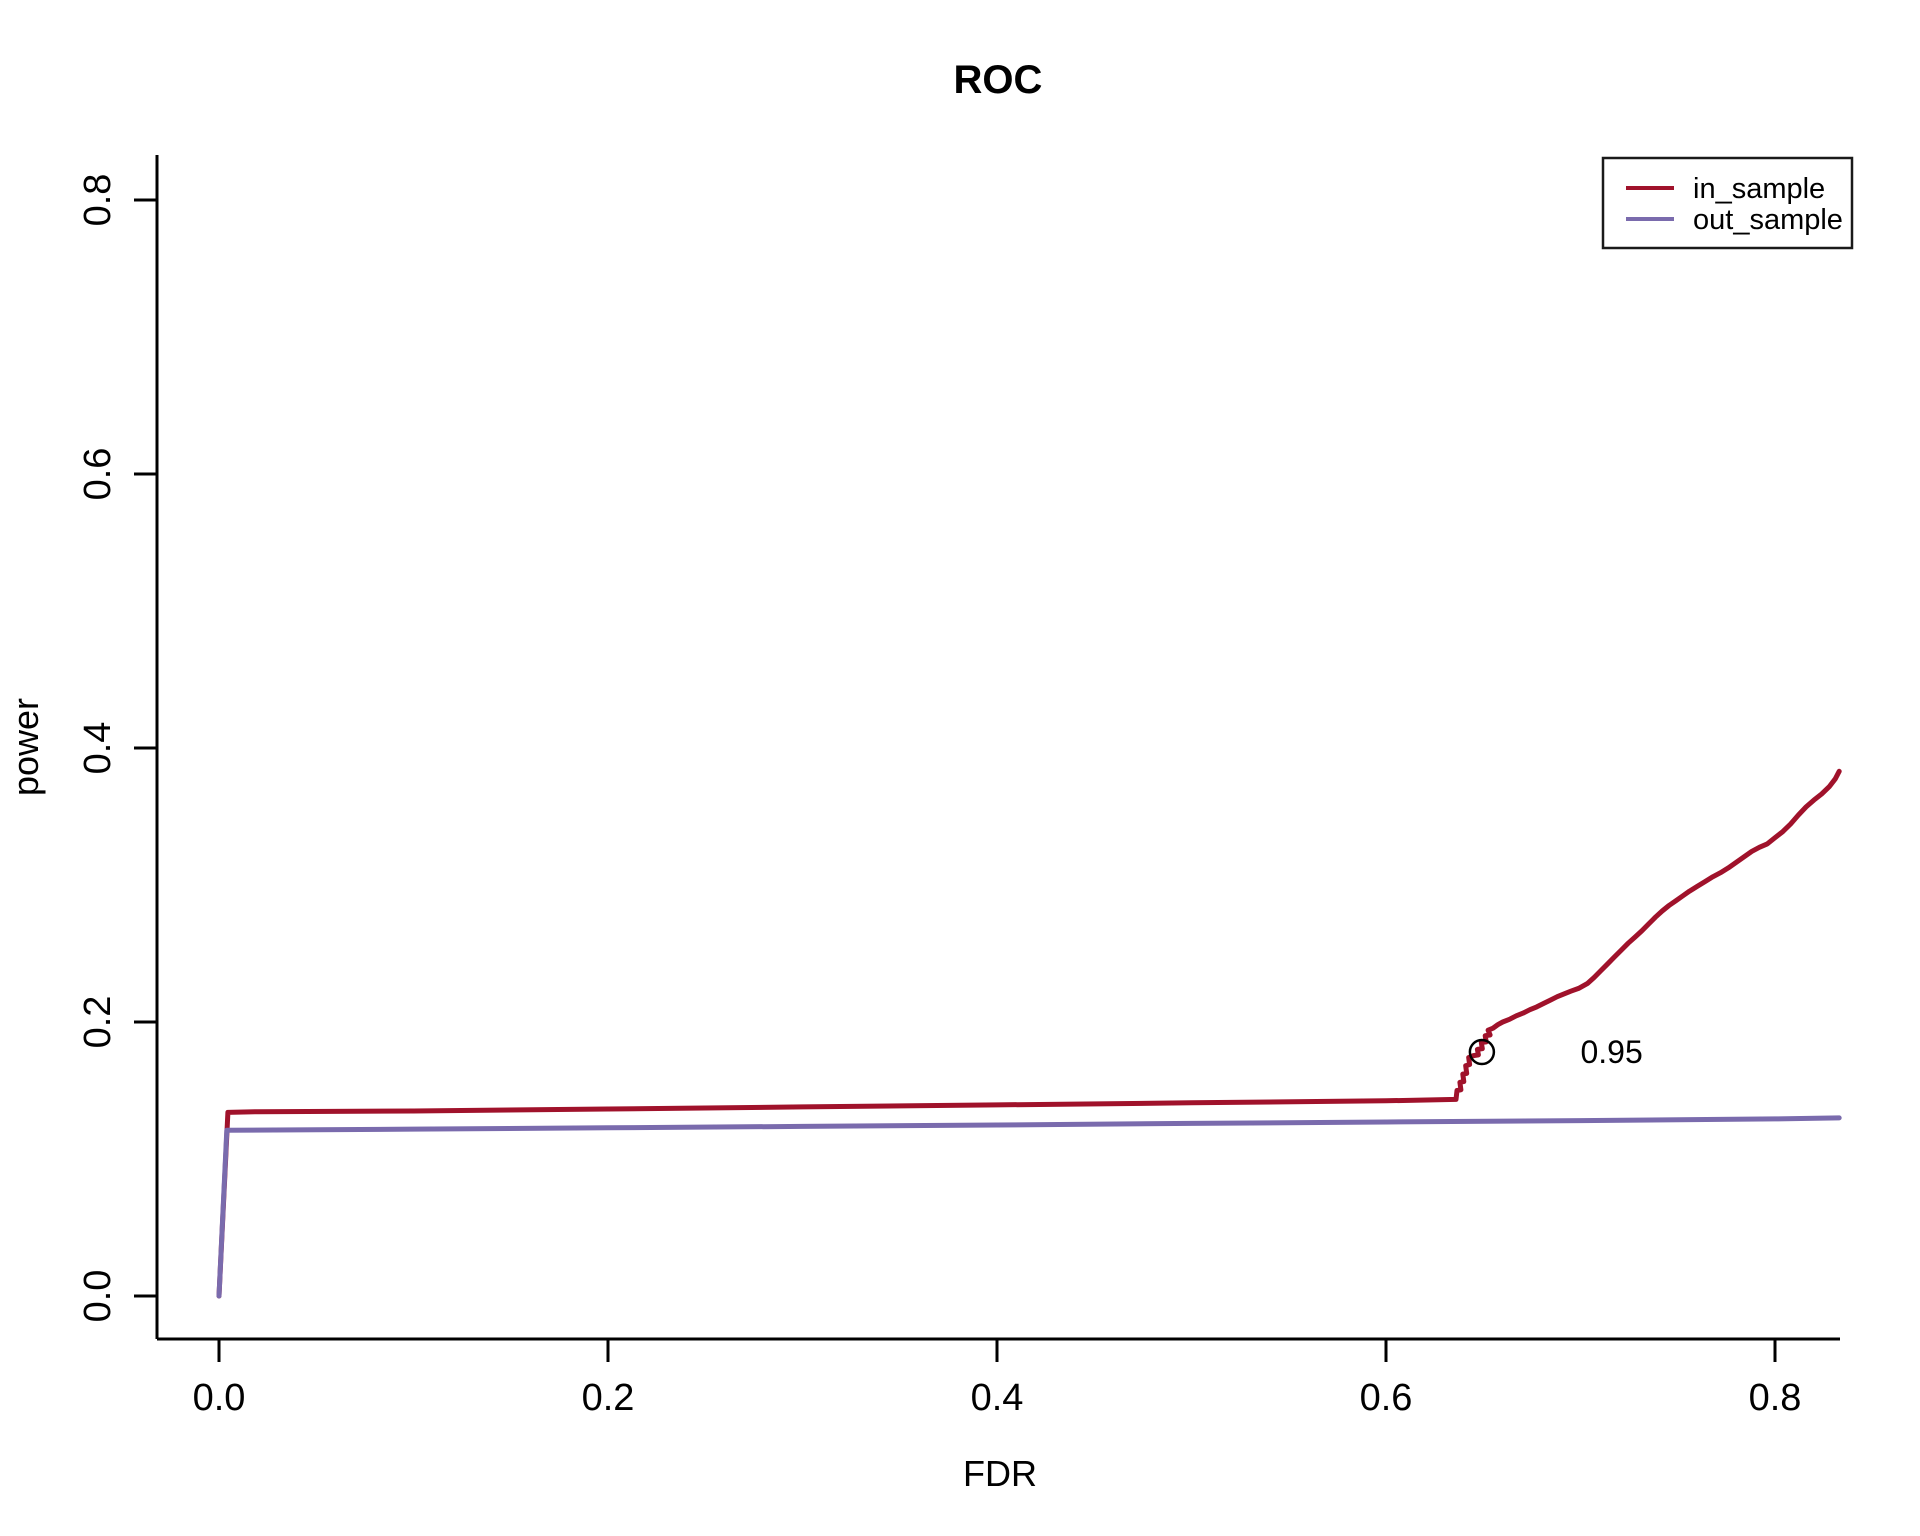  Describe the element at coordinates (608, 1398) in the screenshot. I see `x-tick-label-0.2: 0.2` at that location.